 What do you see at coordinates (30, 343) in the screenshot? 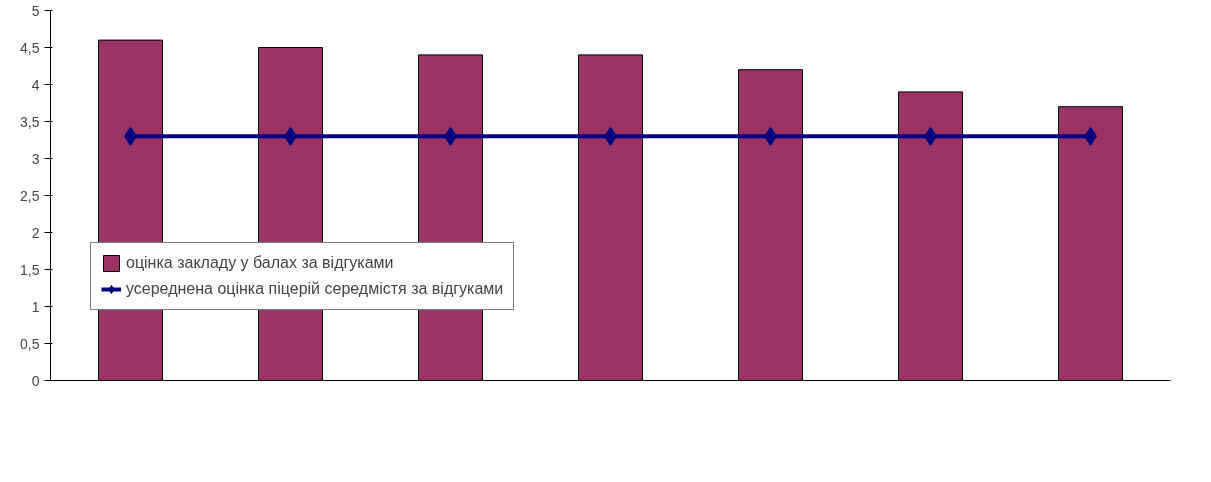
I see `y-tick-label: 0,5` at bounding box center [30, 343].